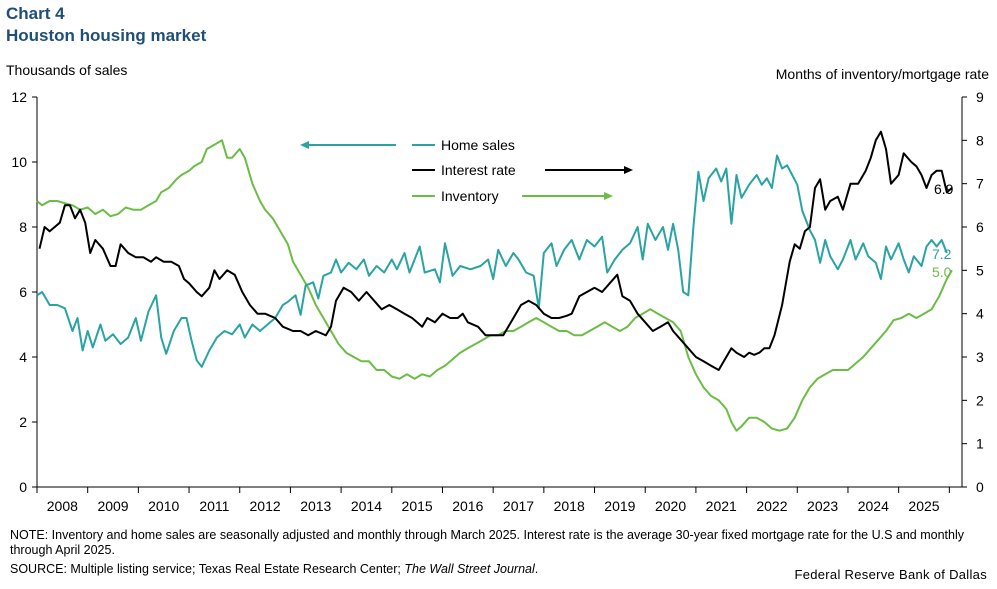 The width and height of the screenshot is (997, 589). What do you see at coordinates (19, 97) in the screenshot?
I see `left-tick-label: 12` at bounding box center [19, 97].